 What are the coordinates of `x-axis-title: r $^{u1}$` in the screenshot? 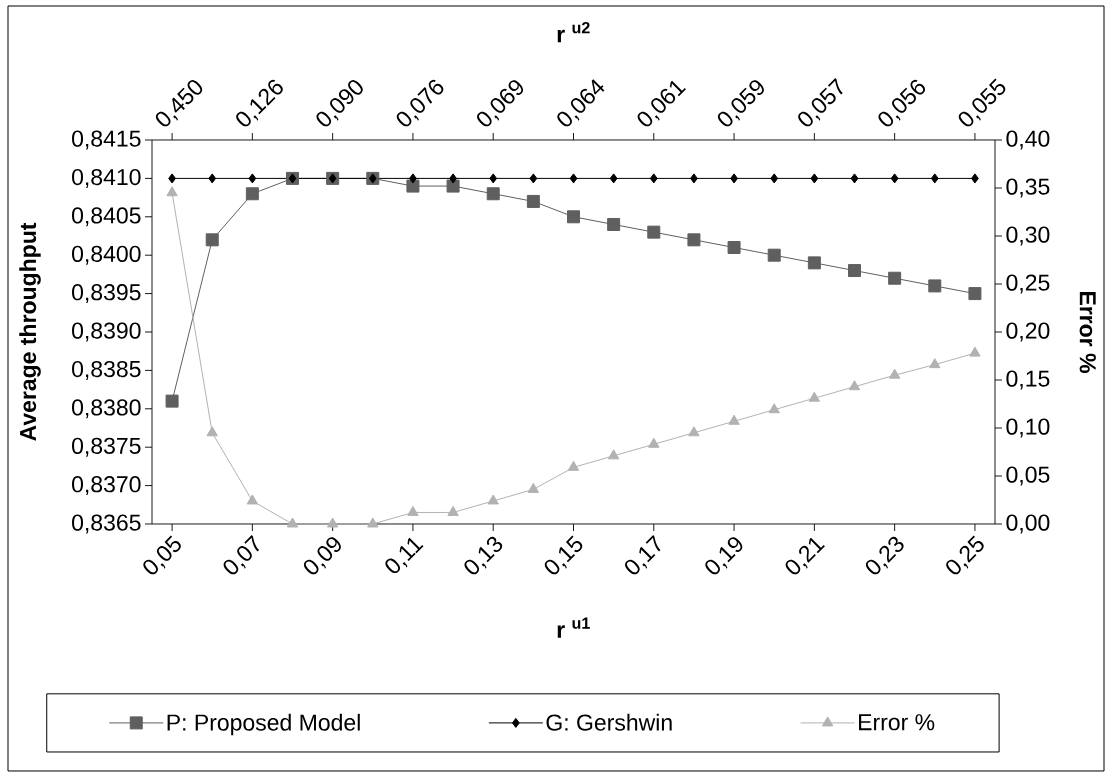 It's located at (573, 627).